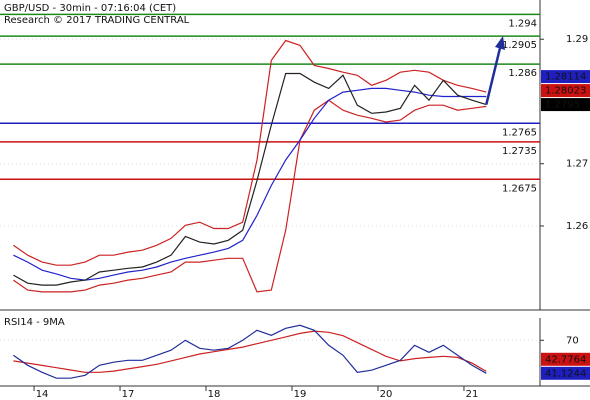 This screenshot has width=590, height=400. I want to click on chart-title: GBP/USD - 30min - 07:16:04 (CET), so click(90, 8).